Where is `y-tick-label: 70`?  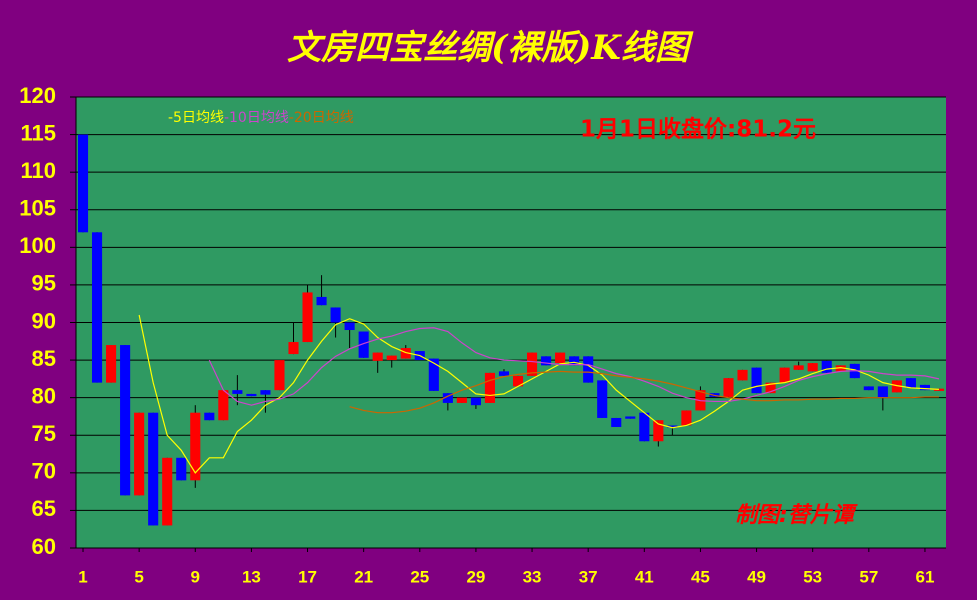 y-tick-label: 70 is located at coordinates (44, 471).